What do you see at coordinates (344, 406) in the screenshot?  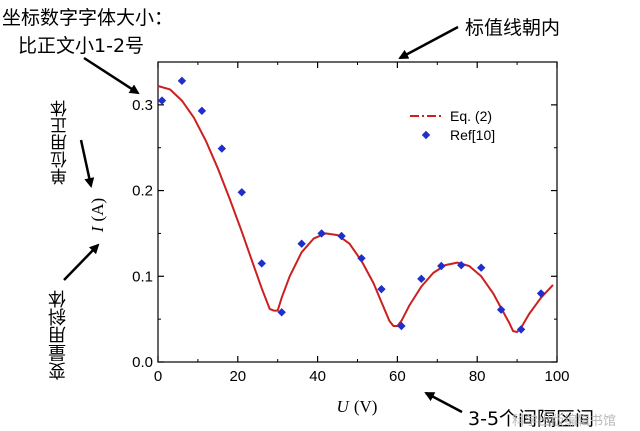 I see `x-axis-variable: U` at bounding box center [344, 406].